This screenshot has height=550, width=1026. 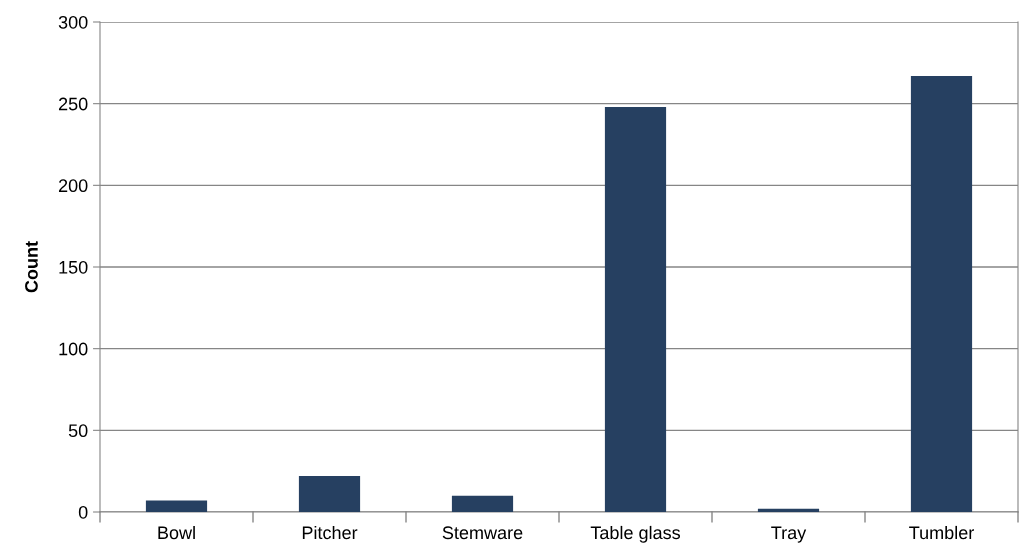 What do you see at coordinates (78, 431) in the screenshot?
I see `y-tick-label: 50` at bounding box center [78, 431].